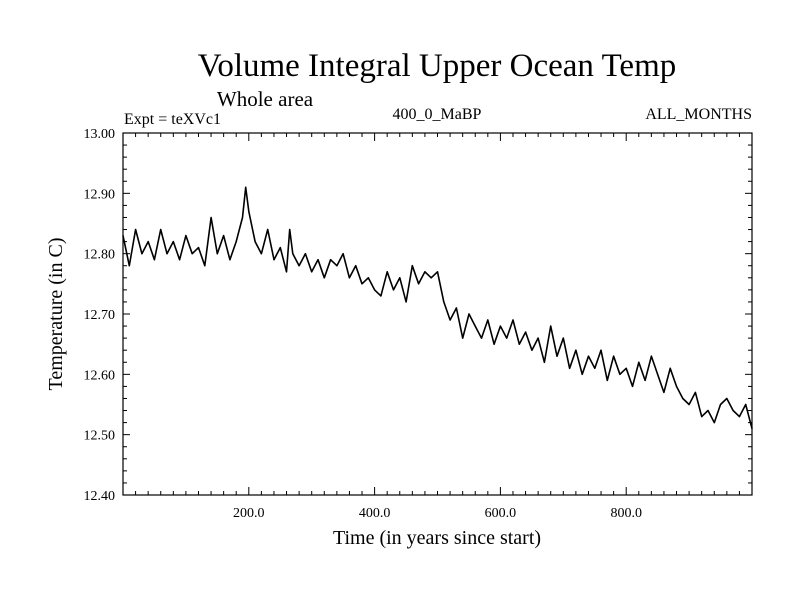  Describe the element at coordinates (100, 436) in the screenshot. I see `y-tick-label: 12.50` at that location.